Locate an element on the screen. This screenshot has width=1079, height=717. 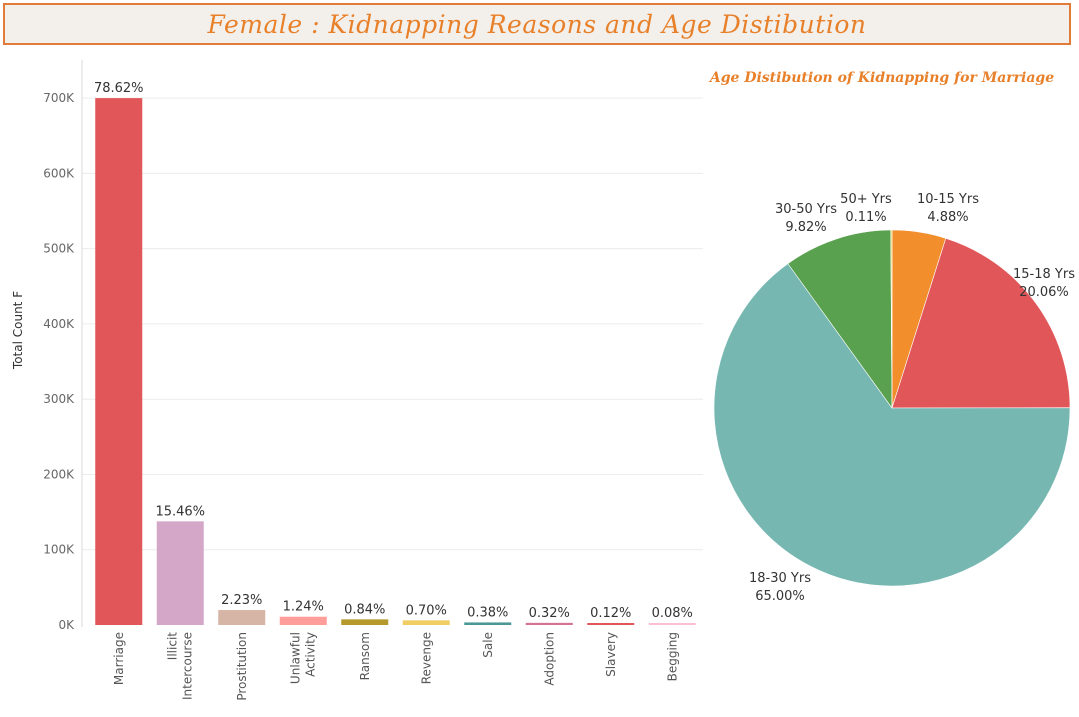
bar-y-tick-label: 700K is located at coordinates (59, 98).